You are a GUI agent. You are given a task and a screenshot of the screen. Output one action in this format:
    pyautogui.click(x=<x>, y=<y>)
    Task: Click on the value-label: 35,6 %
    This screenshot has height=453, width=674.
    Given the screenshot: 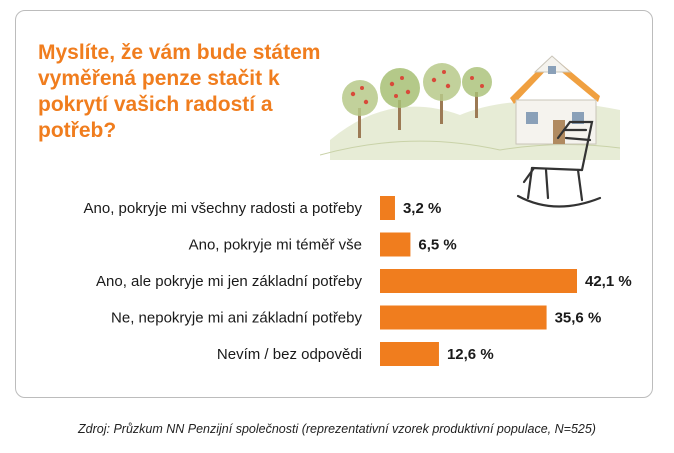 What is the action you would take?
    pyautogui.click(x=578, y=318)
    